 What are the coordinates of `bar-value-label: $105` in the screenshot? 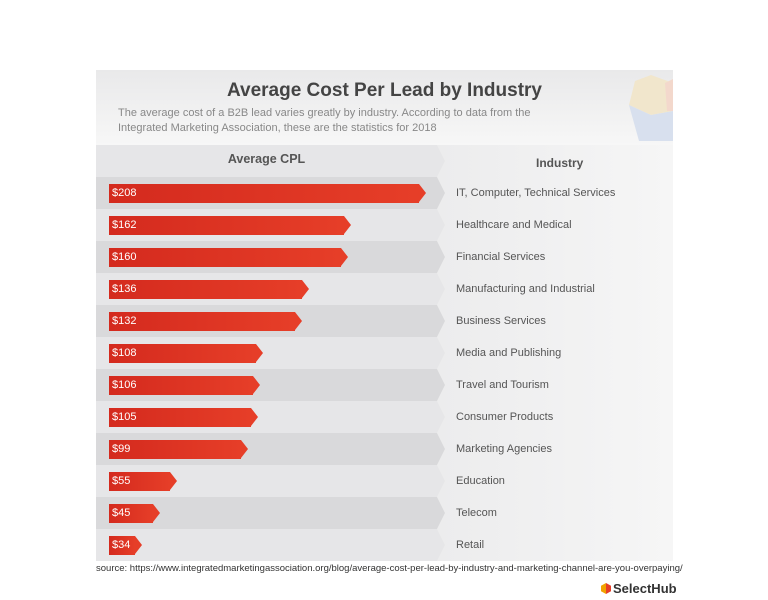 It's located at (124, 417).